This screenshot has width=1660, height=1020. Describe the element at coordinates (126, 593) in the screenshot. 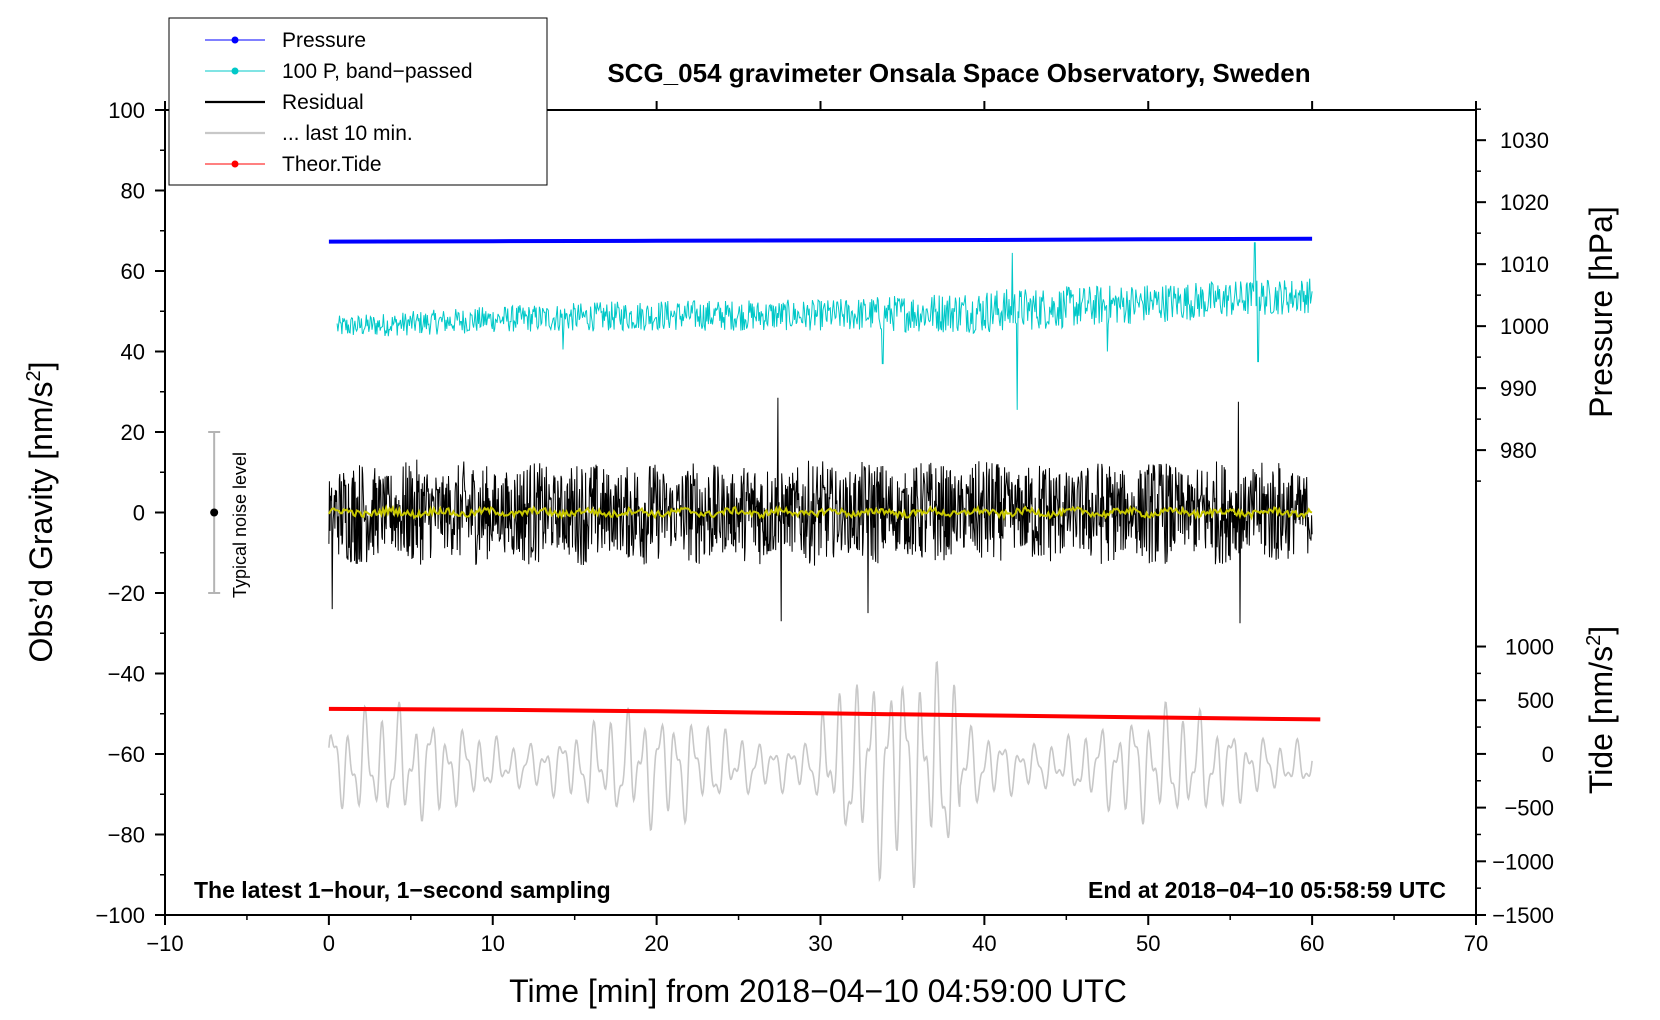

I see `y-tick-label: −20` at that location.